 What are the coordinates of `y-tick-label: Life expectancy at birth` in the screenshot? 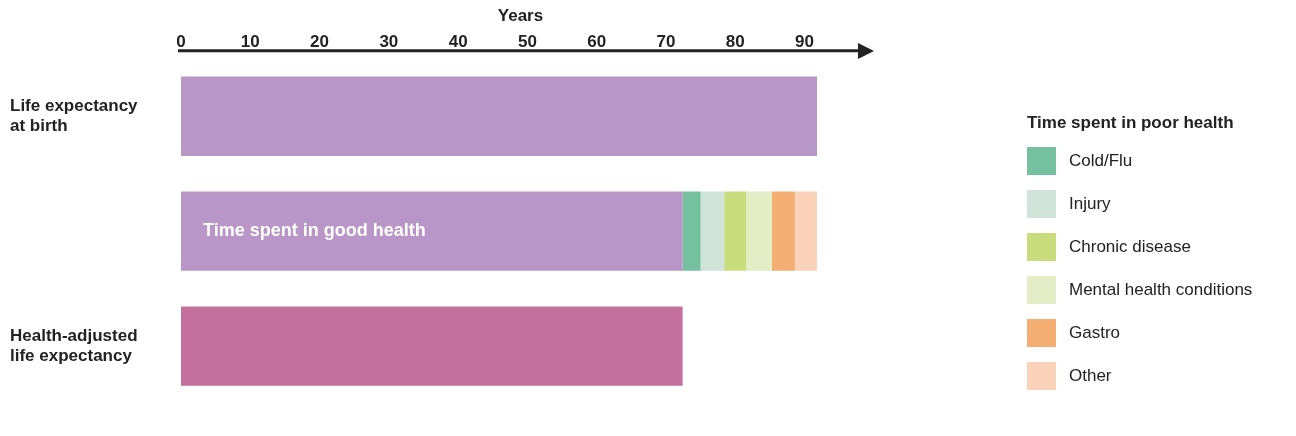 It's located at (74, 115).